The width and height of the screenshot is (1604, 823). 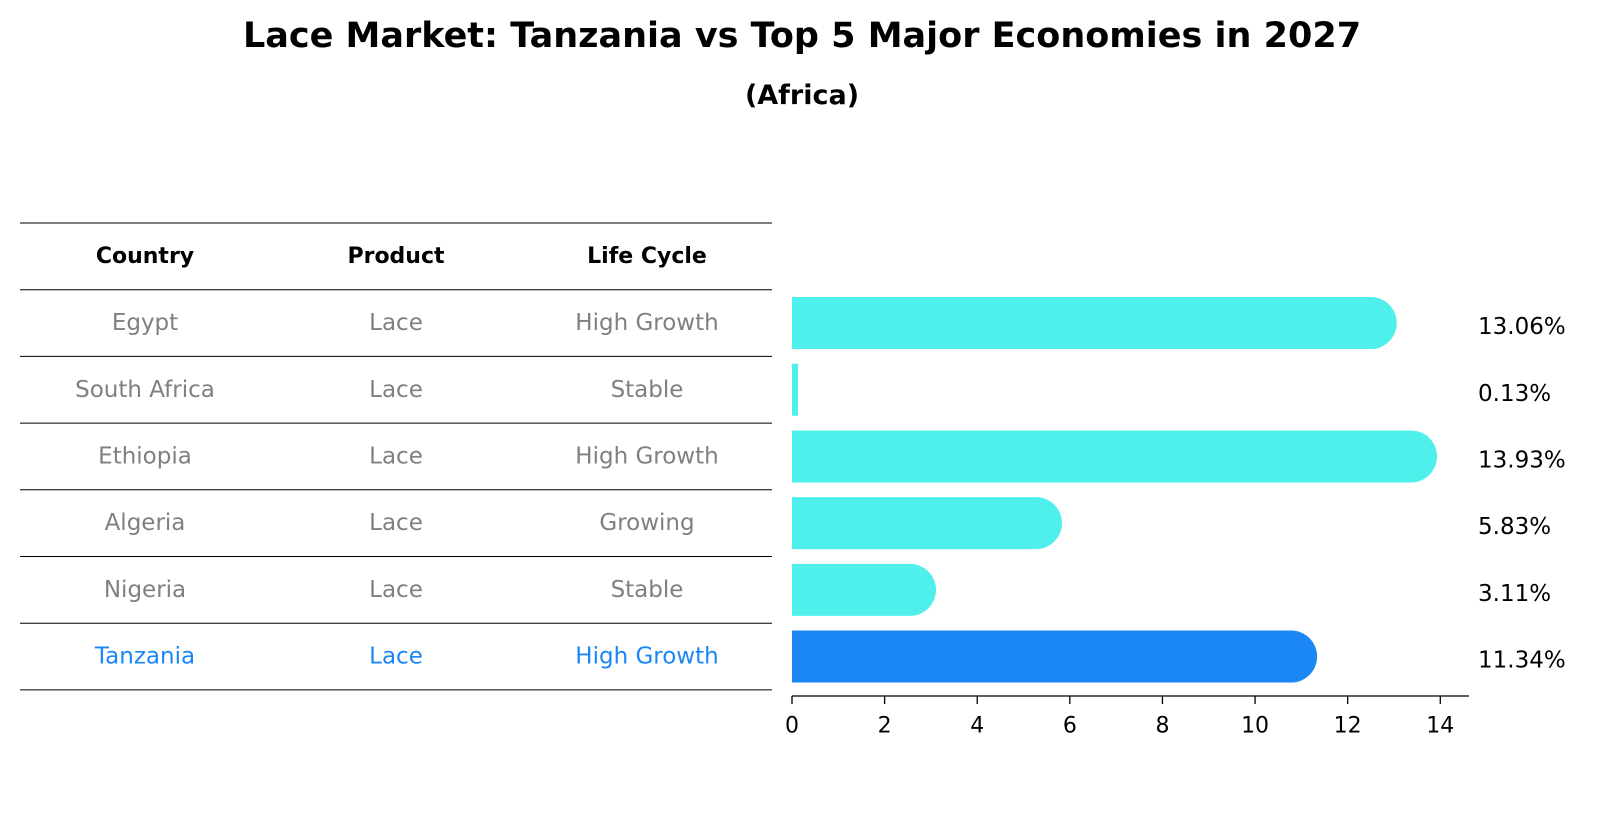 What do you see at coordinates (145, 256) in the screenshot?
I see `table-header-cell: Country` at bounding box center [145, 256].